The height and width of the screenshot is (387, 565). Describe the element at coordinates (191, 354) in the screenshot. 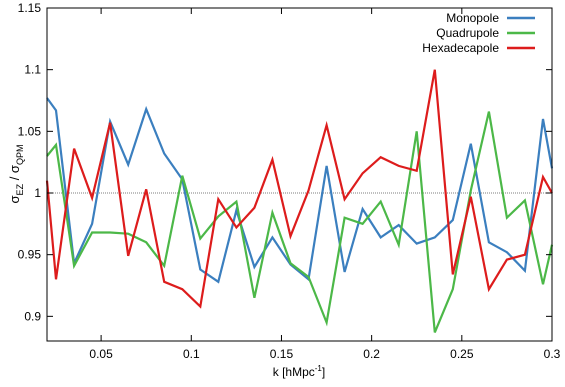

I see `x-tick-label: 0.1` at that location.